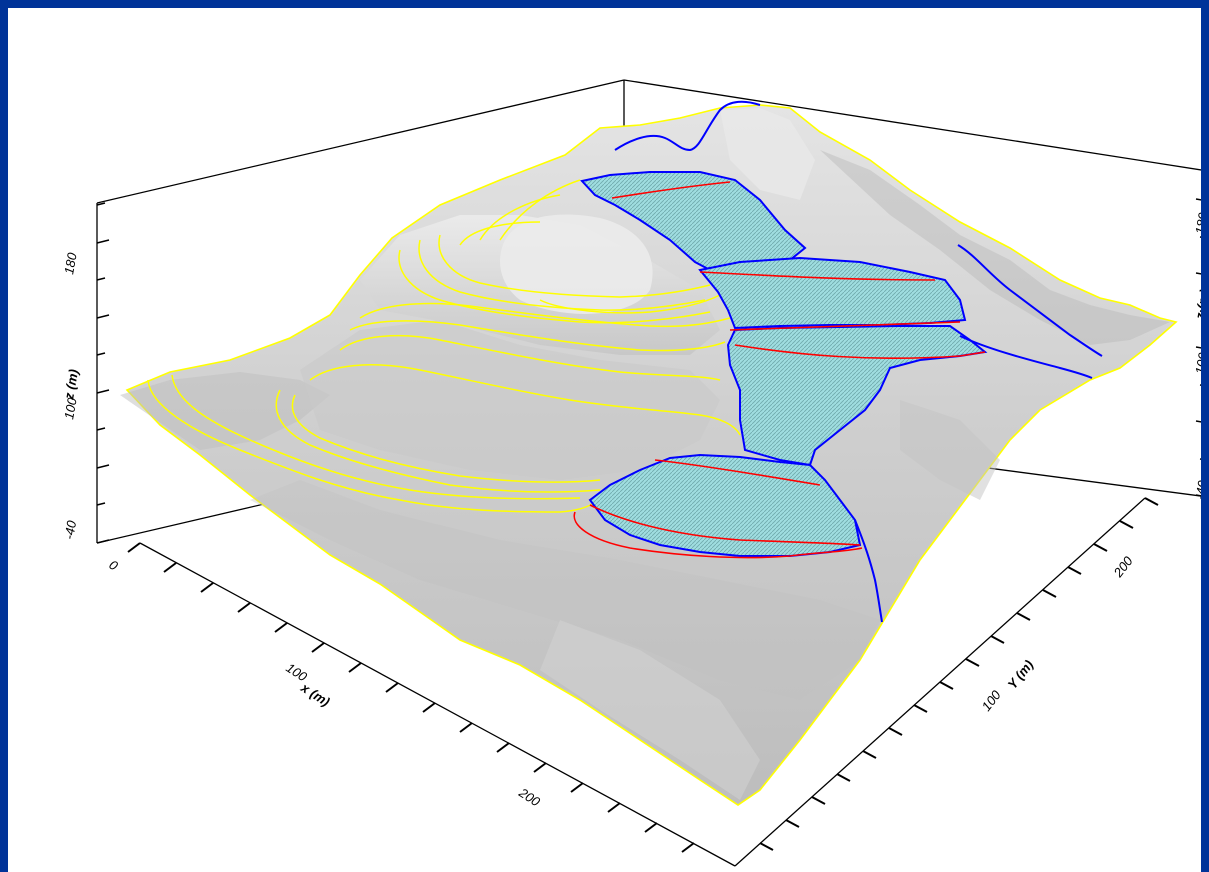 The image size is (1209, 872). Describe the element at coordinates (1123, 567) in the screenshot. I see `y-tick-label-200: 200` at that location.